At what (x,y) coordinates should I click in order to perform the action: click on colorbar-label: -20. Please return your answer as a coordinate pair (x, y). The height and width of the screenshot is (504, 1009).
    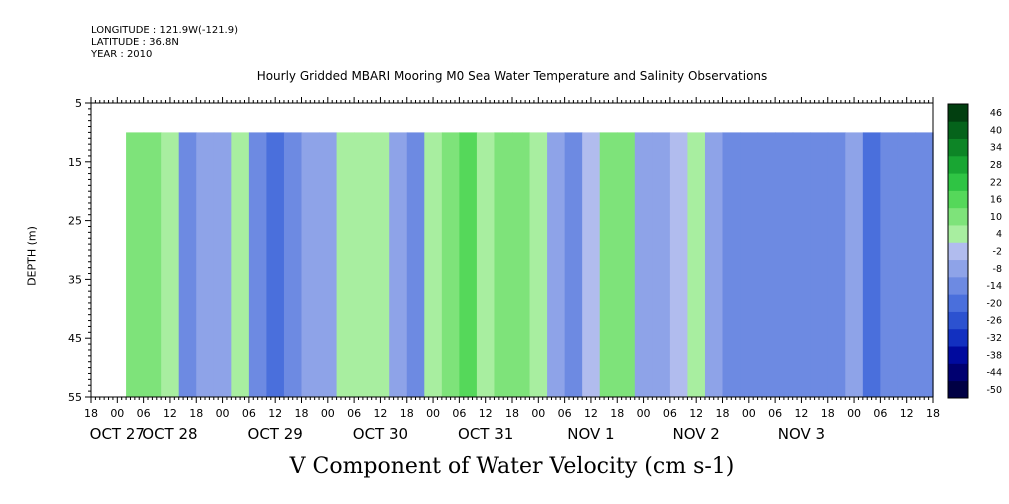
    Looking at the image, I should click on (994, 303).